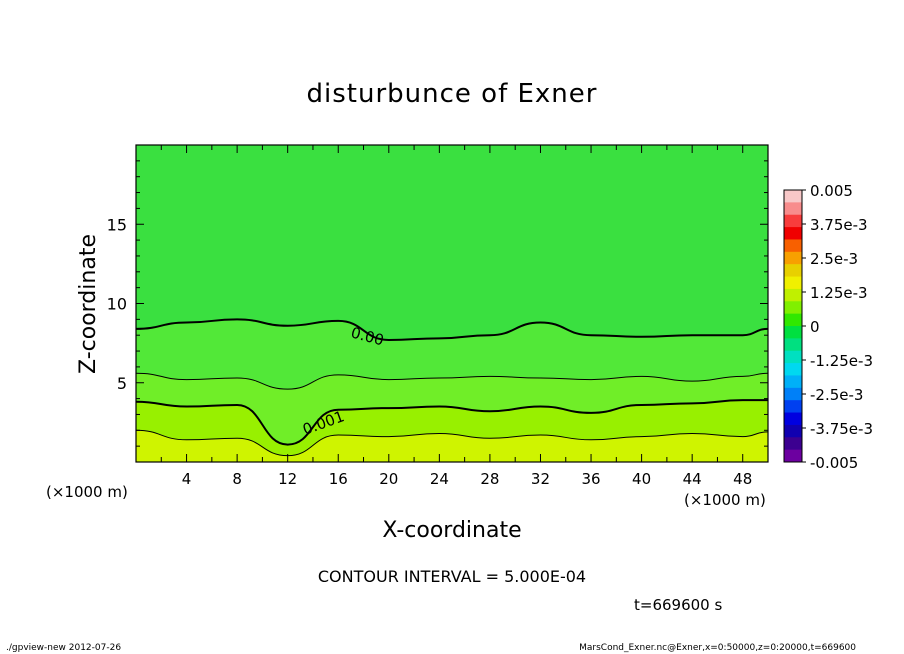  What do you see at coordinates (834, 259) in the screenshot?
I see `colorbar-label: 2.5e-3` at bounding box center [834, 259].